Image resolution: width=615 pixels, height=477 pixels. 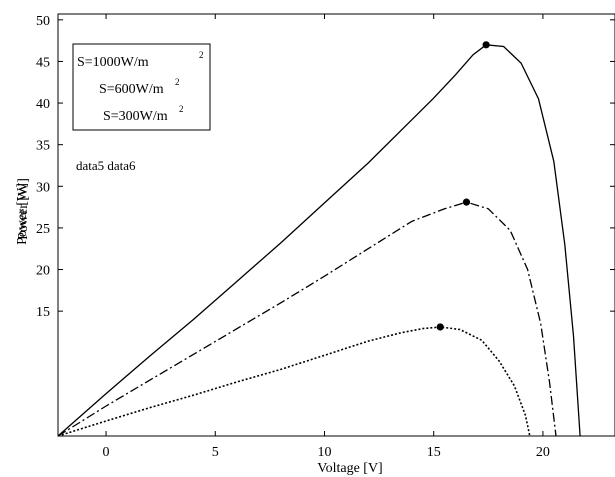 What do you see at coordinates (43, 187) in the screenshot?
I see `y-tick-label: 30` at bounding box center [43, 187].